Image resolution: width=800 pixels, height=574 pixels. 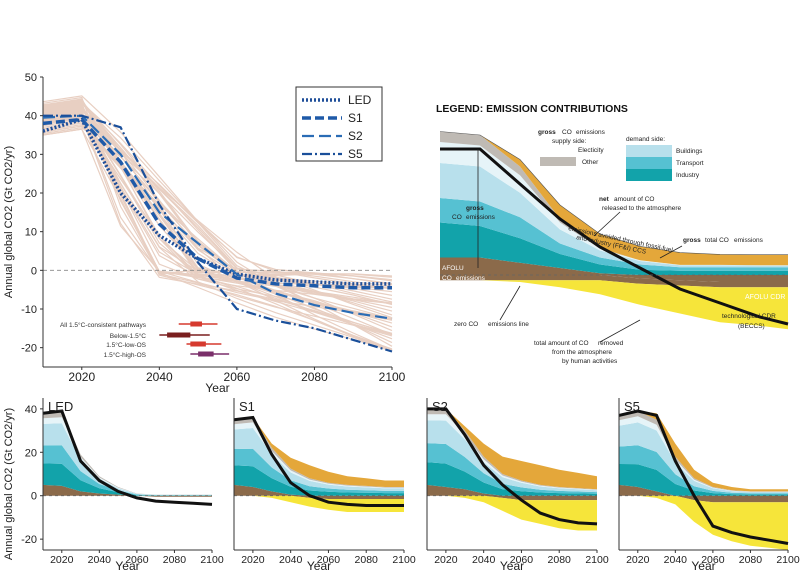 What do you see at coordinates (692, 240) in the screenshot?
I see `label-gross-total: gross` at bounding box center [692, 240].